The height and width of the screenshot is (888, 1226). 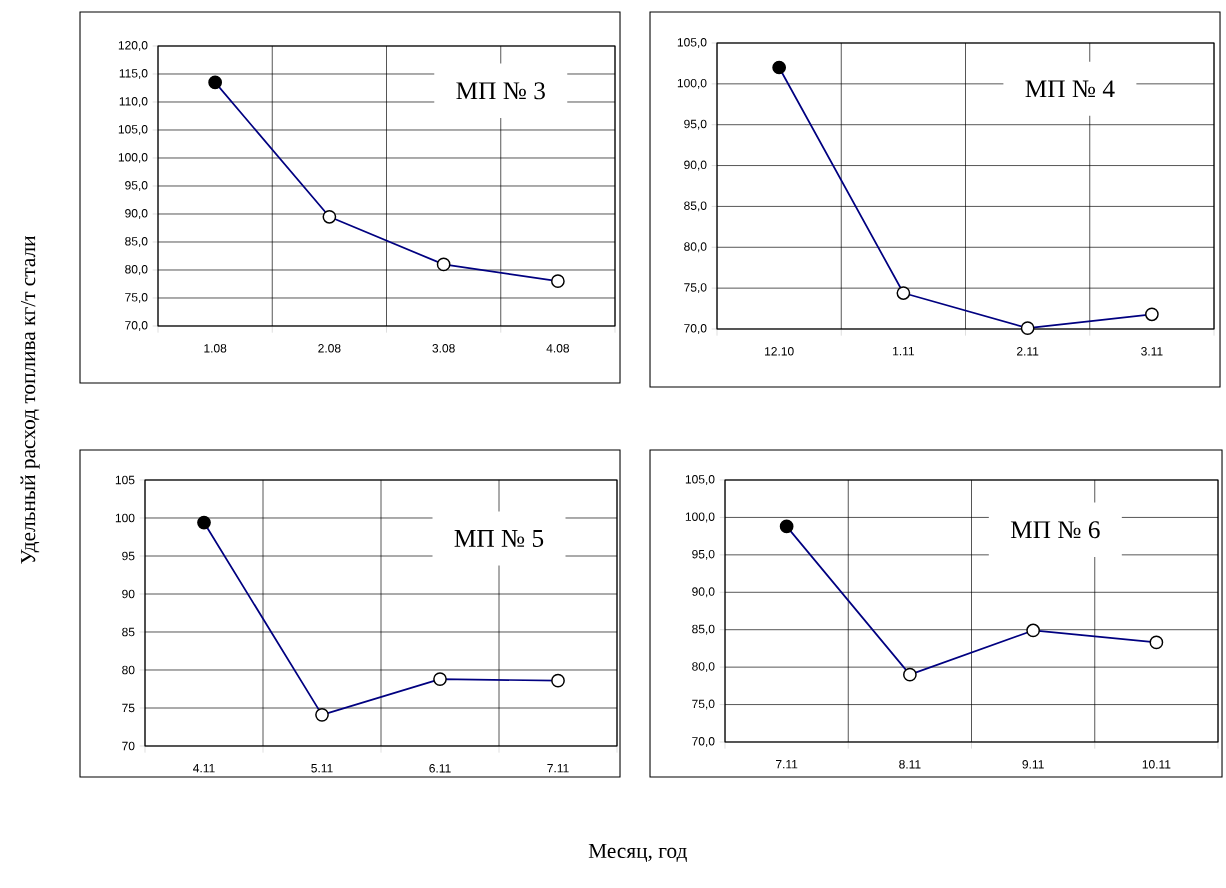 I want to click on x-tick-label: 12.10, so click(x=779, y=351).